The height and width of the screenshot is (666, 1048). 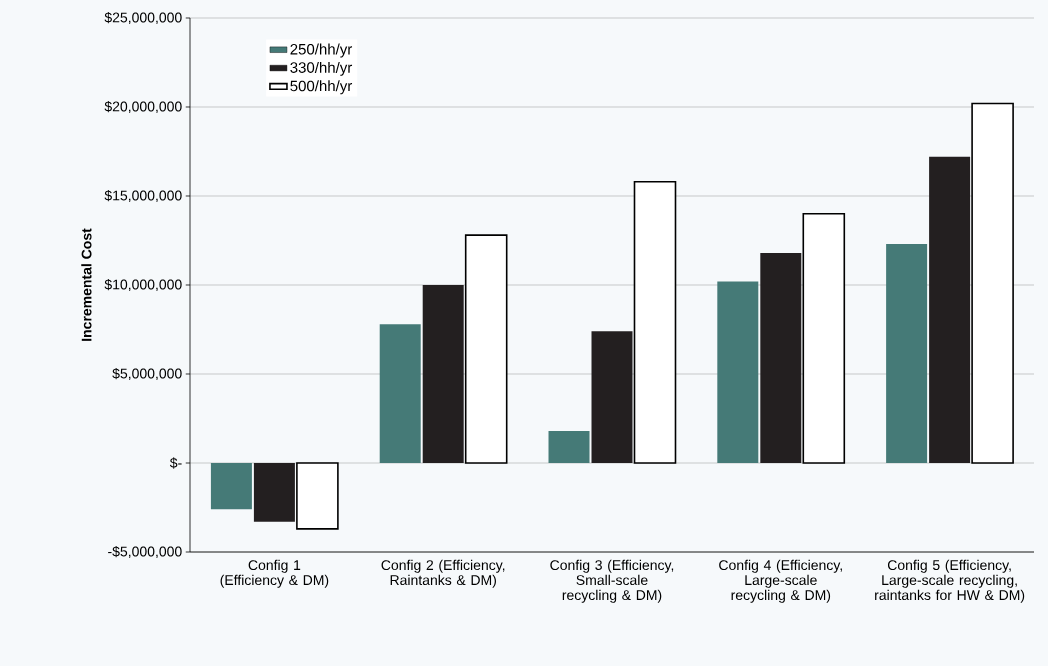 What do you see at coordinates (143, 285) in the screenshot?
I see `y-tick-label: $10,000,000` at bounding box center [143, 285].